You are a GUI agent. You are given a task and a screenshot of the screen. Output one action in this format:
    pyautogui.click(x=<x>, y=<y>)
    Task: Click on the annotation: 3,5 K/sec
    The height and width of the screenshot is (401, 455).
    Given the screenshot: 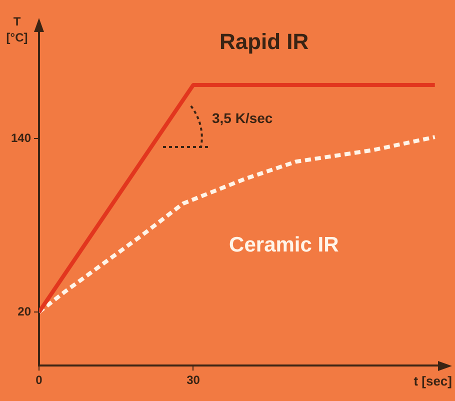 What is the action you would take?
    pyautogui.click(x=242, y=118)
    